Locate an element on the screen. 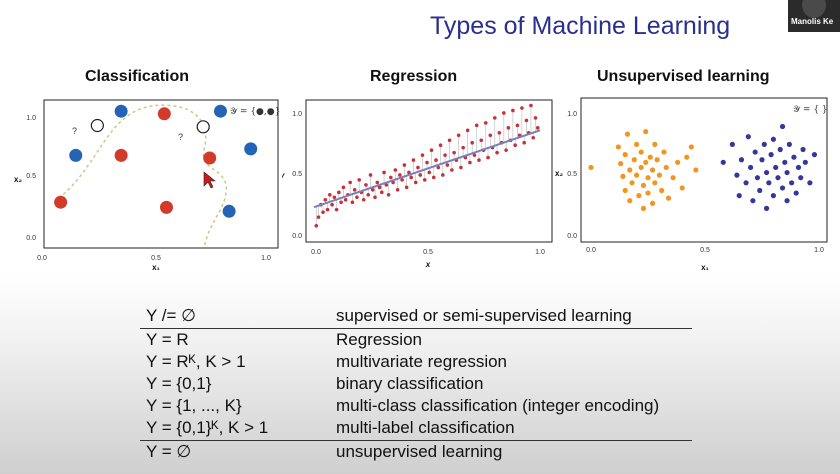 The height and width of the screenshot is (474, 840). uns-ytick-1: 1.0 is located at coordinates (572, 114).